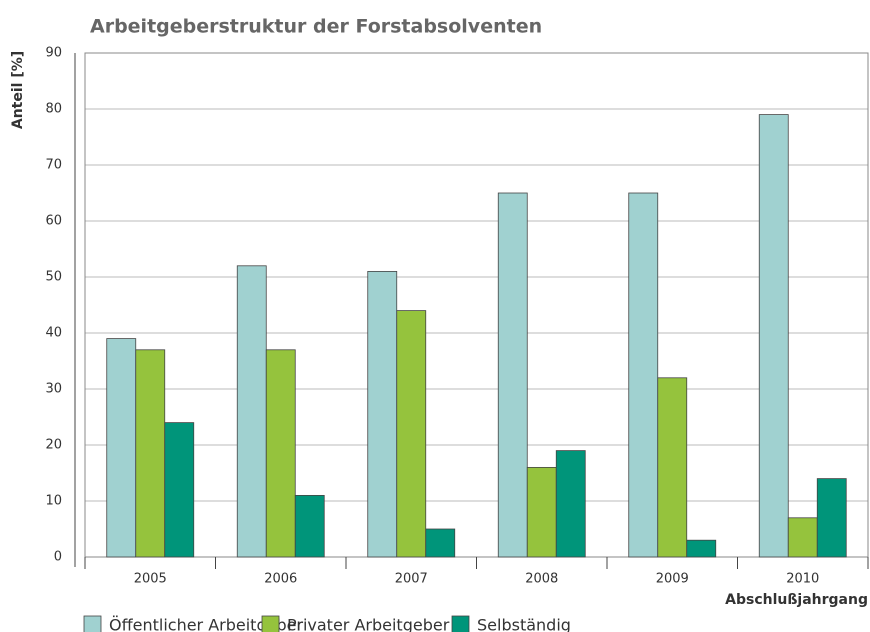 The width and height of the screenshot is (870, 632). Describe the element at coordinates (206, 624) in the screenshot. I see `legend-label: Öffentlicher Arbeitgeber` at that location.